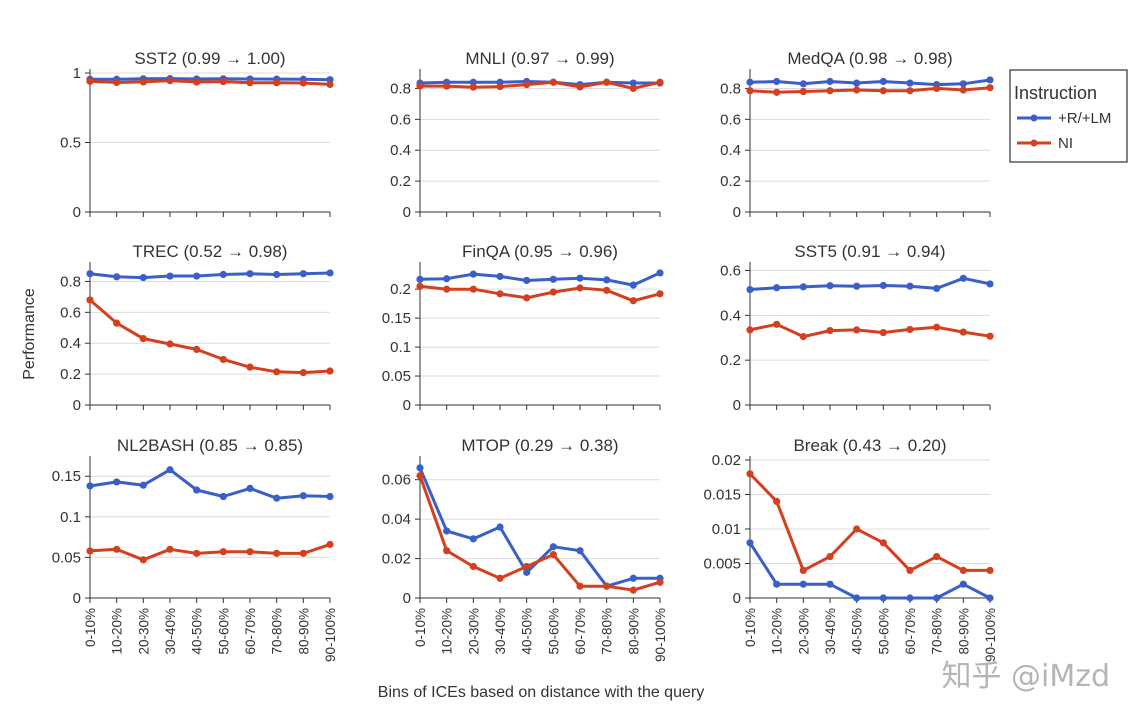 The height and width of the screenshot is (721, 1138). I want to click on legend-entry-rlm: +R/+LM, so click(1064, 118).